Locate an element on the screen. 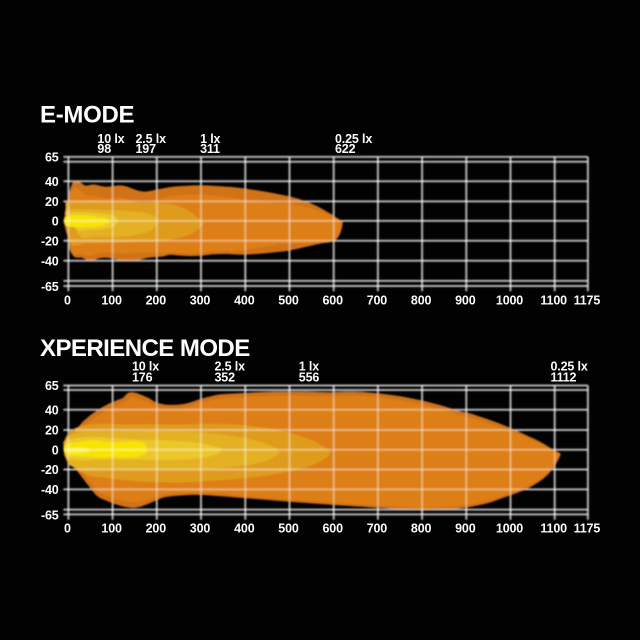 Image resolution: width=640 pixels, height=640 pixels. svg-text: 622 is located at coordinates (345, 149).